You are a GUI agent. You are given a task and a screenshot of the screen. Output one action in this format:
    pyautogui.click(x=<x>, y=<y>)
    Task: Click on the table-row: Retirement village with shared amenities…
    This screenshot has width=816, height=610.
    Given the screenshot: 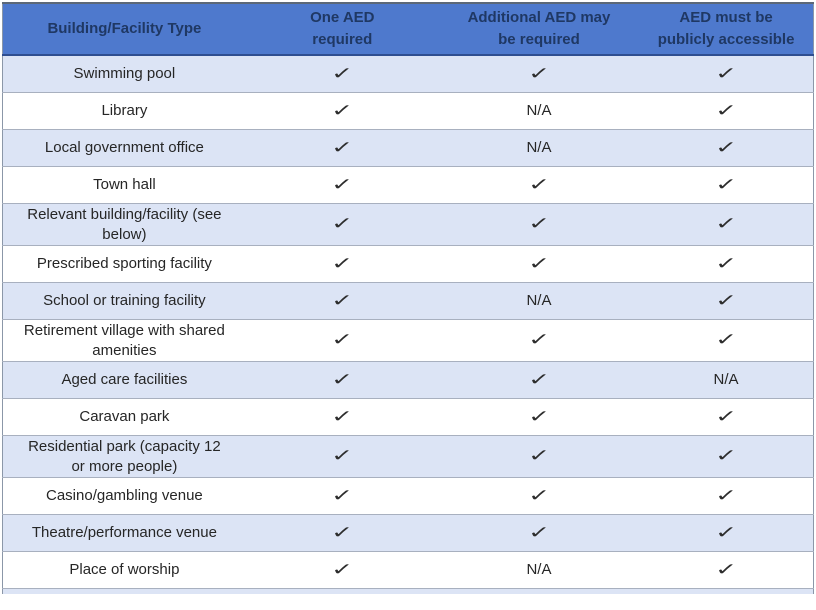 What is the action you would take?
    pyautogui.click(x=408, y=340)
    